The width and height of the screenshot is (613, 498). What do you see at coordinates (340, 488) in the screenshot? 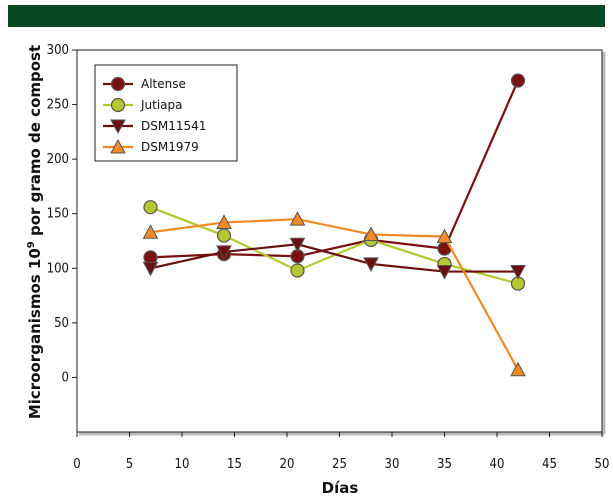
I see `x-axis-label: Días` at bounding box center [340, 488].